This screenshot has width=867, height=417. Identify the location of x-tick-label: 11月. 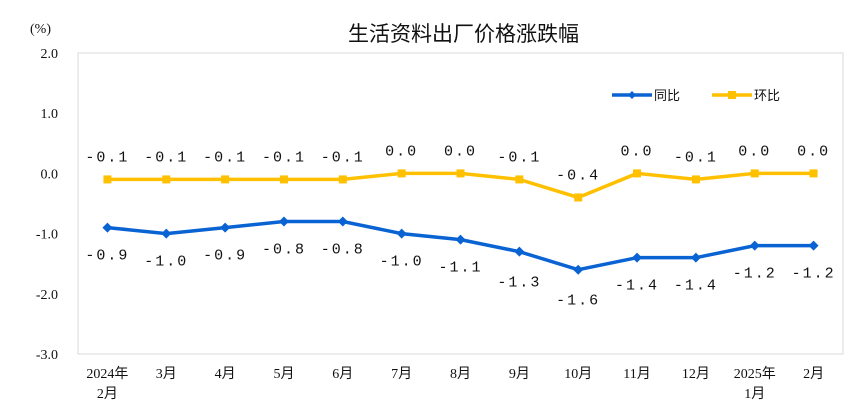
(636, 374).